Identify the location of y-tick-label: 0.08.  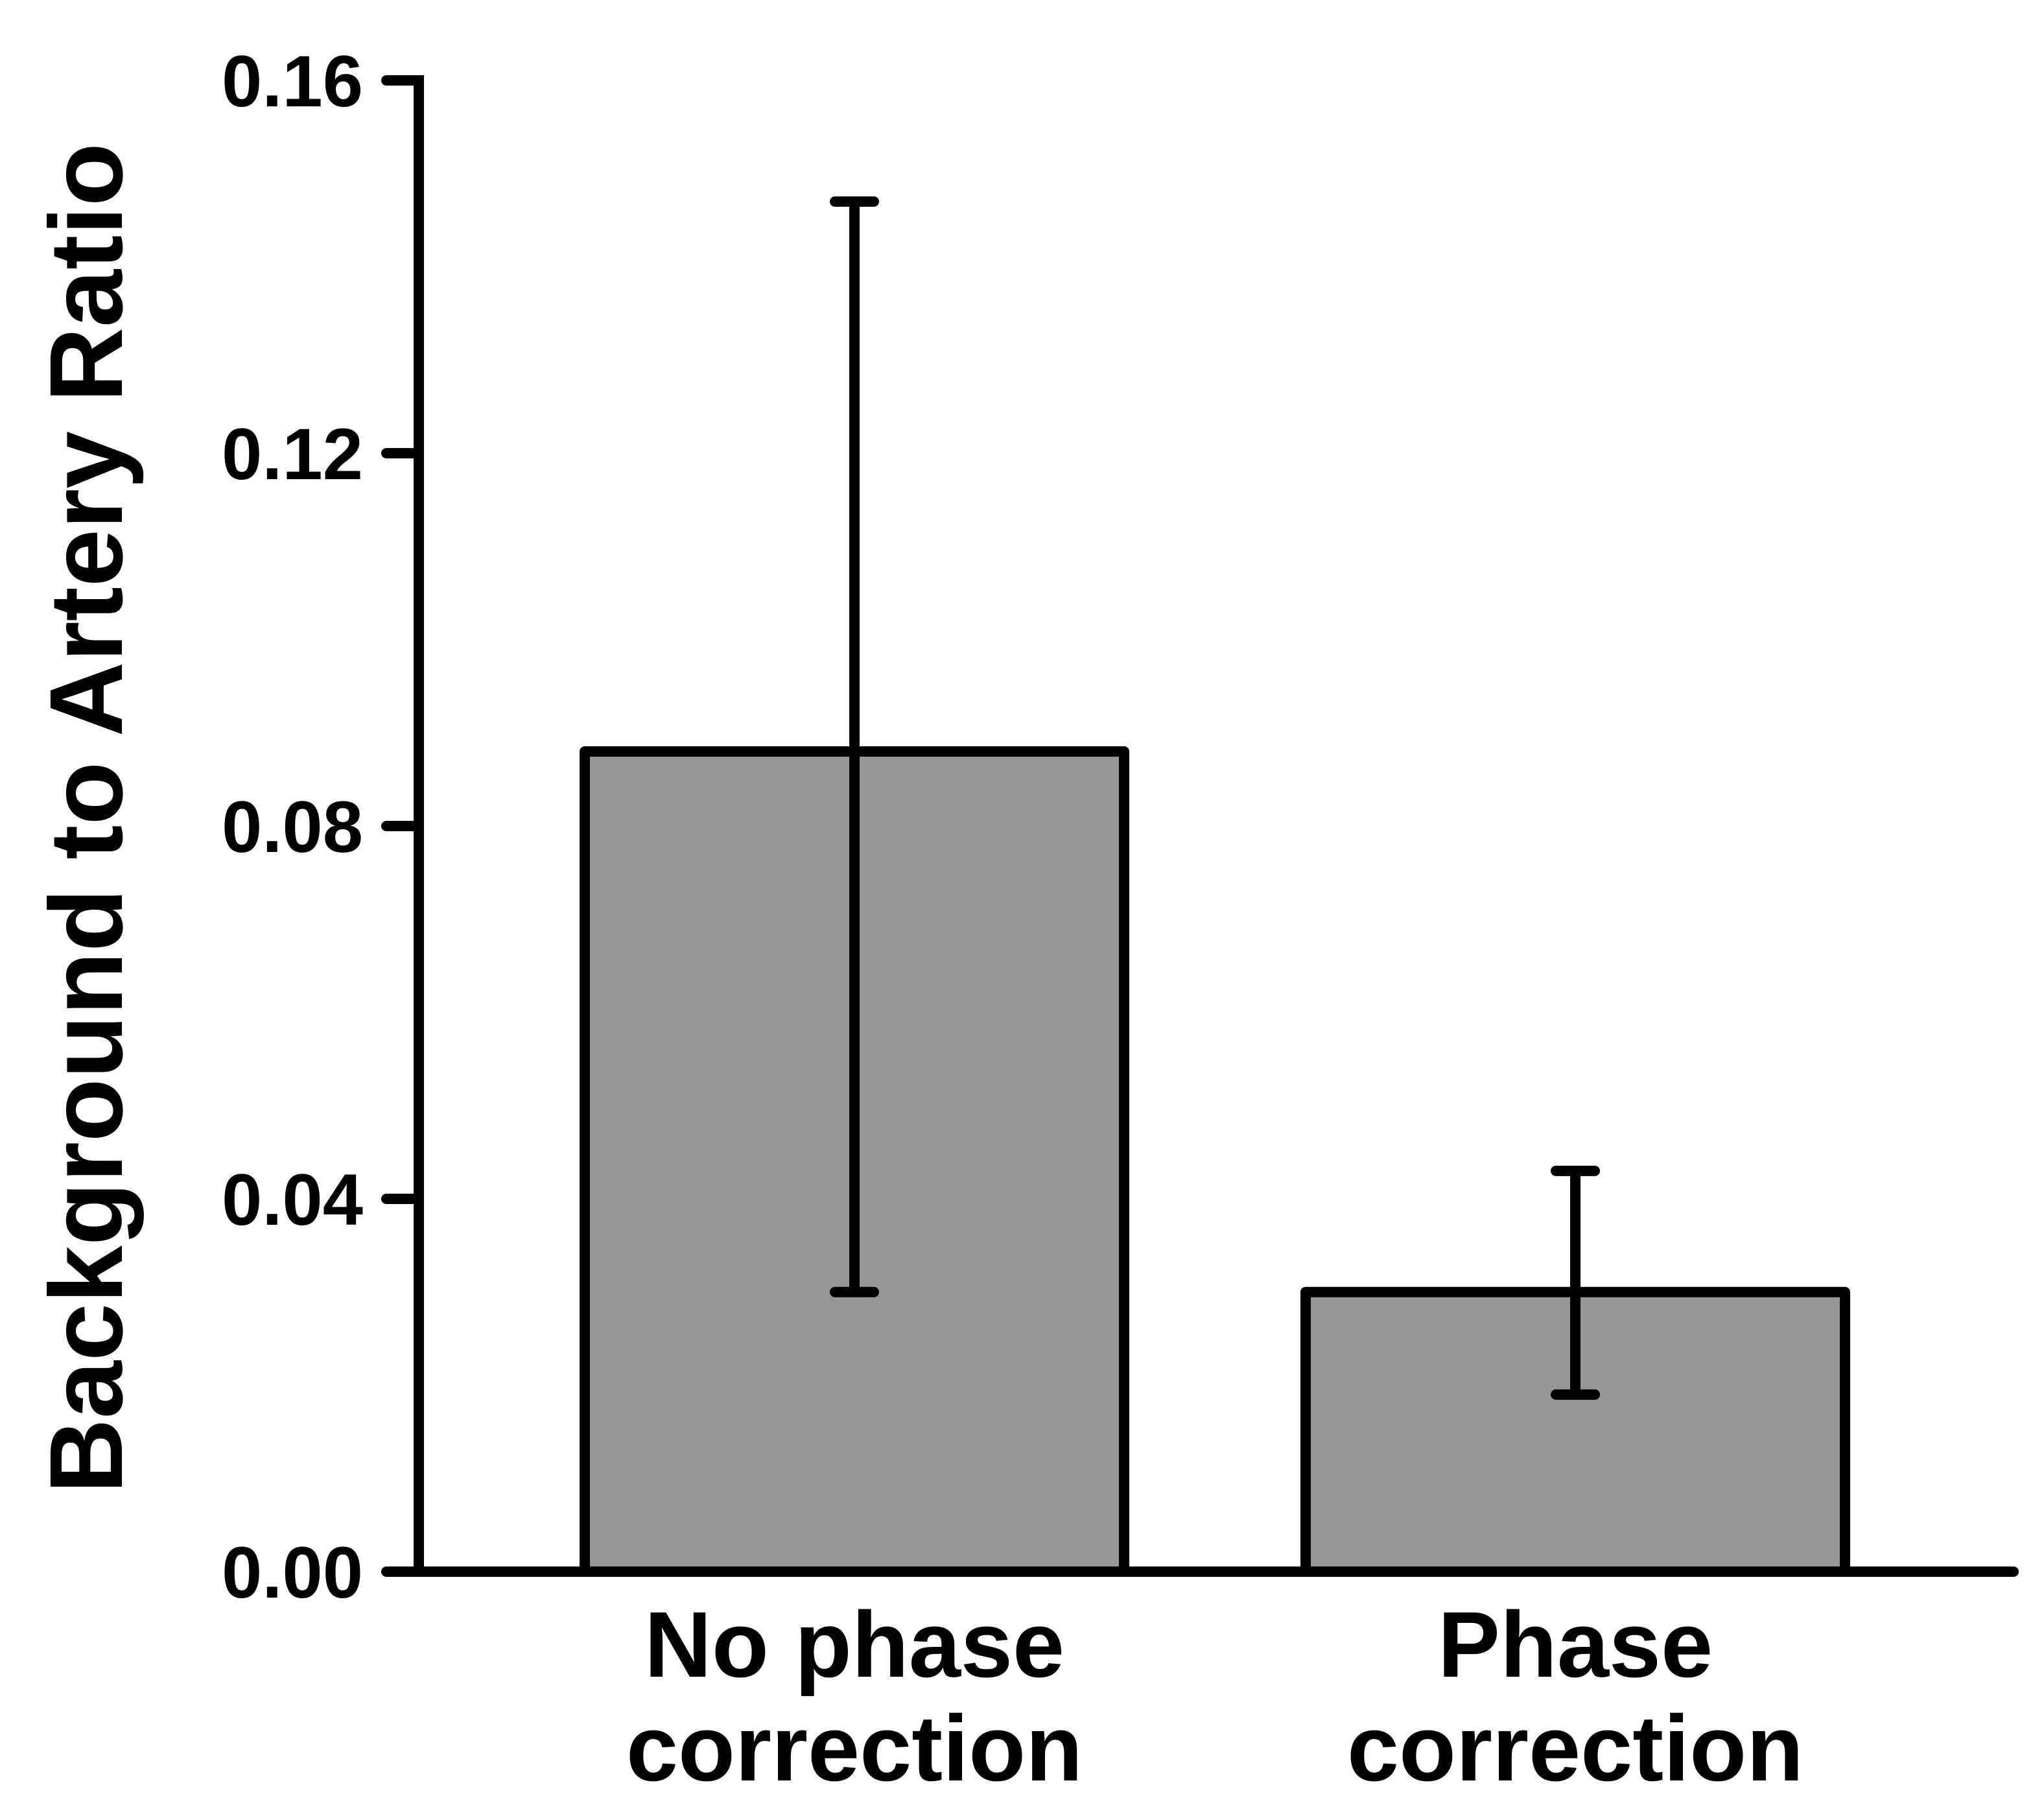
(292, 827).